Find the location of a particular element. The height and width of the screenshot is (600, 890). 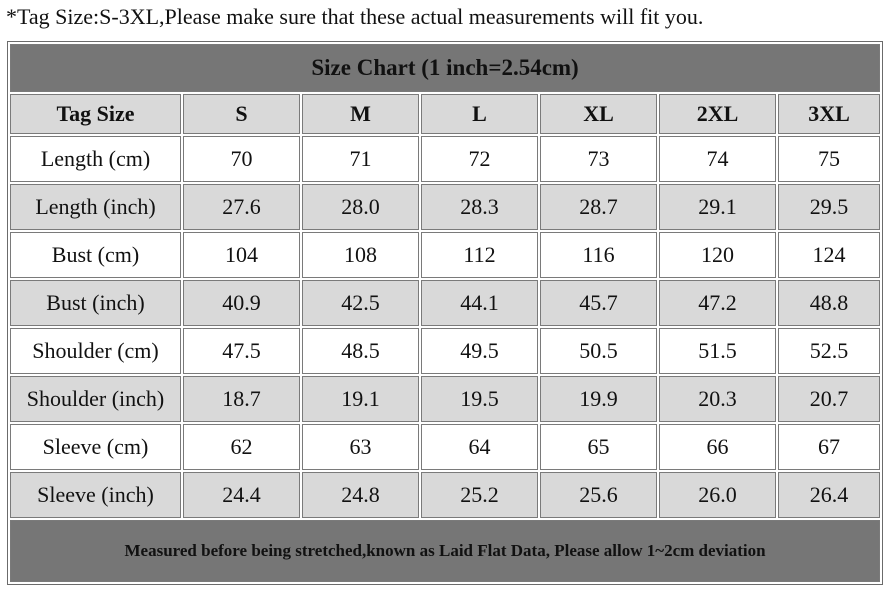

header-row: Tag Size S M L XL 2XL 3XL is located at coordinates (445, 114).